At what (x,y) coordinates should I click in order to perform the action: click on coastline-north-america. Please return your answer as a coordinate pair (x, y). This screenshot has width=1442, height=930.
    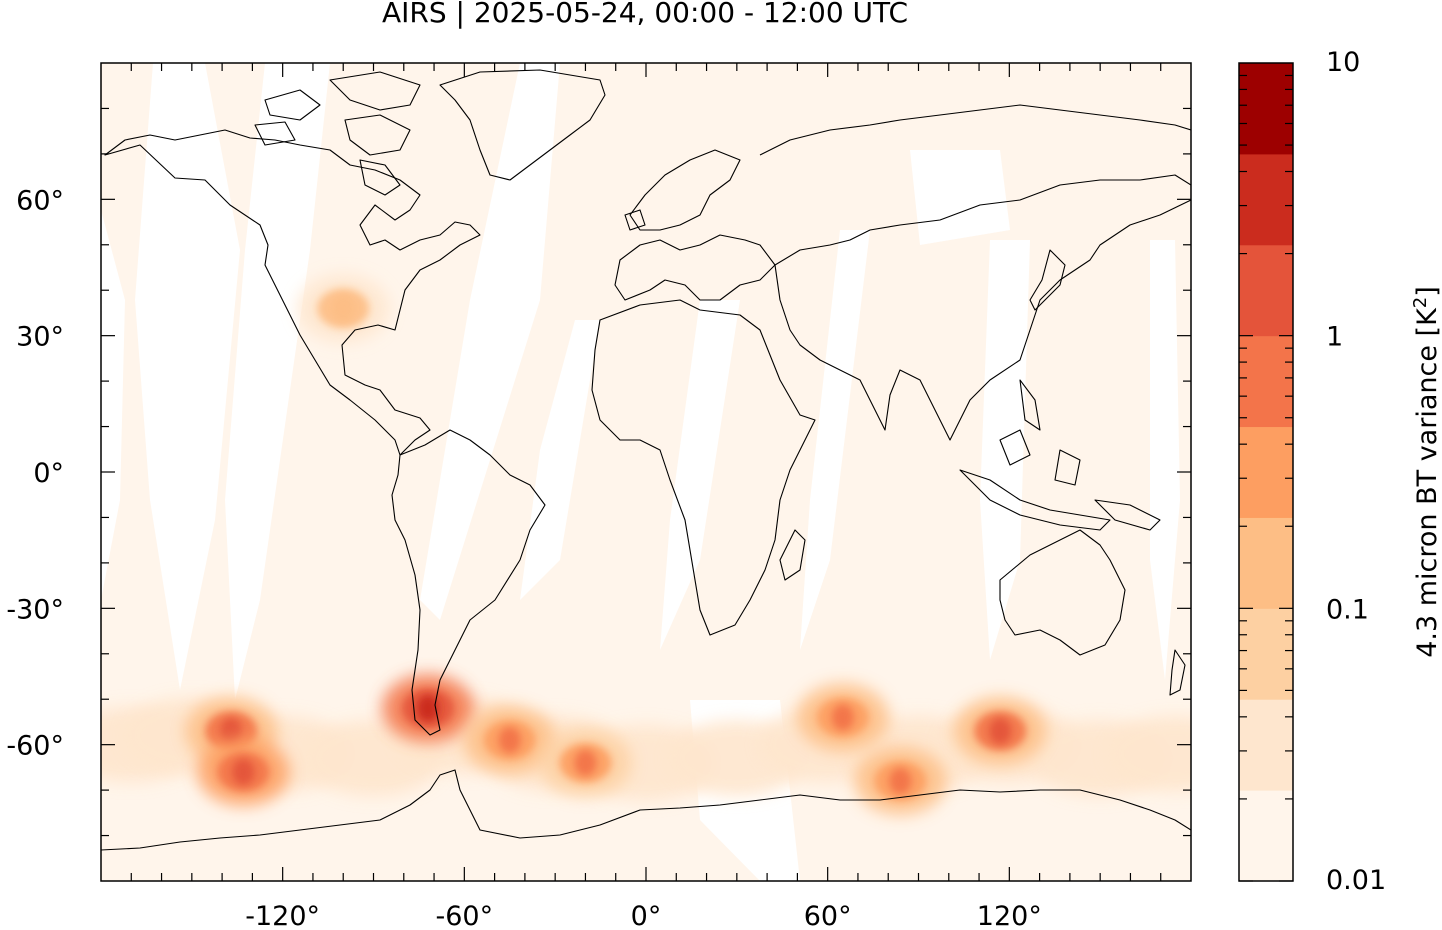
    Looking at the image, I should click on (292, 292).